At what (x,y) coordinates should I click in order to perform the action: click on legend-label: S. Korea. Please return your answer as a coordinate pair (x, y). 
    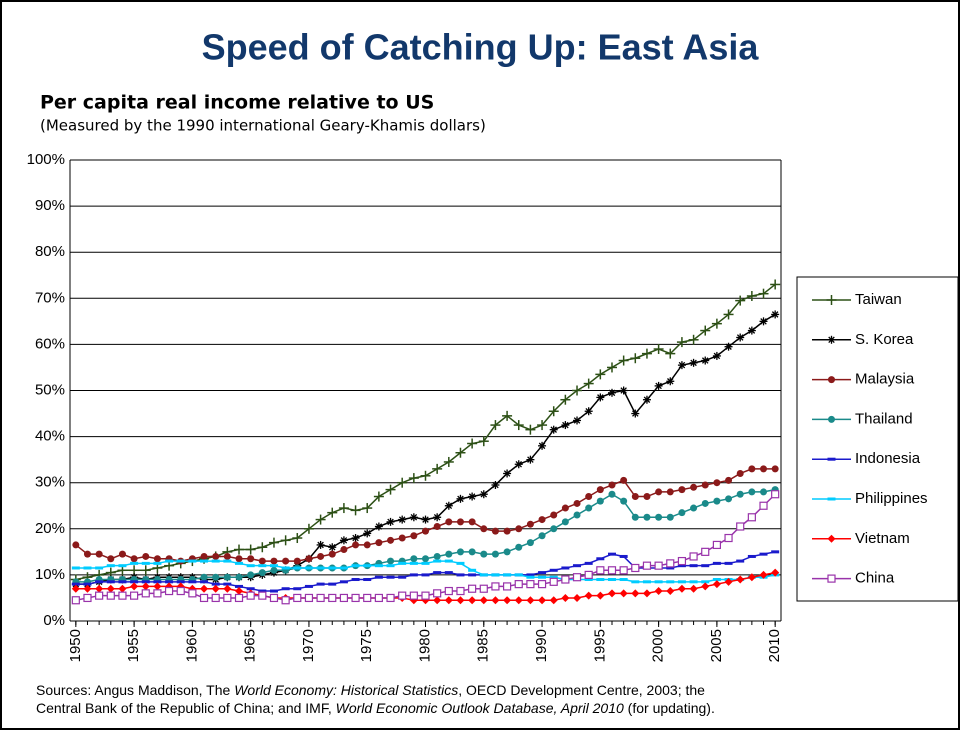
    Looking at the image, I should click on (884, 339).